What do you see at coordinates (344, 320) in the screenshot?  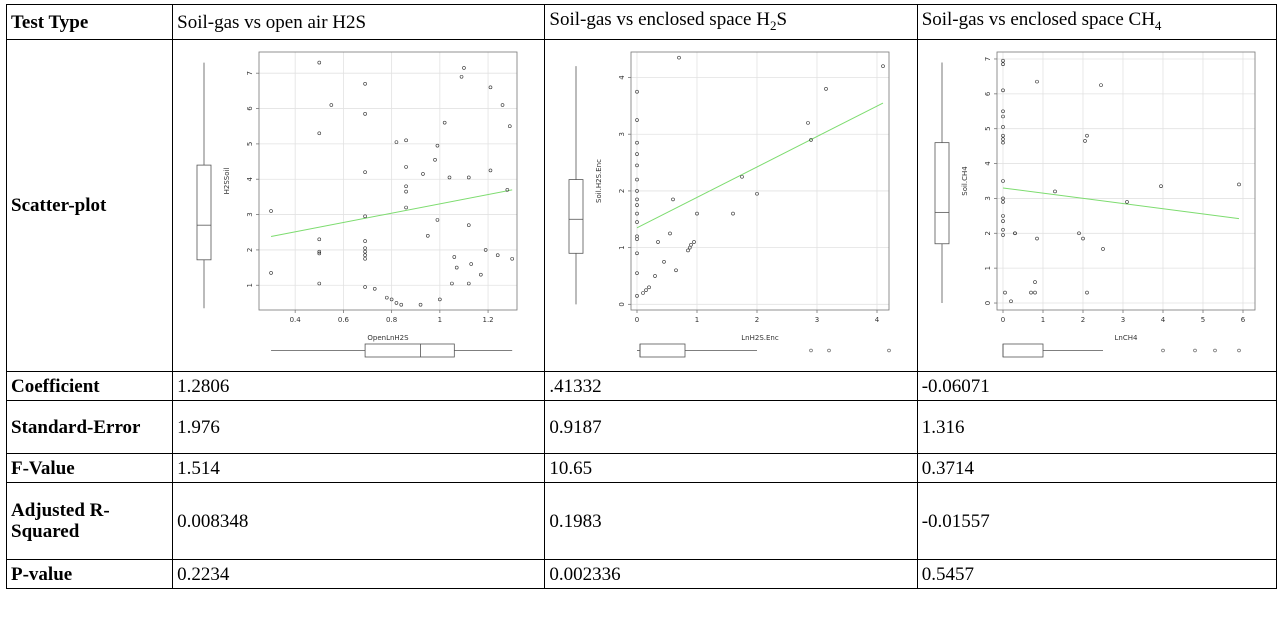 I see `x-tick-label: 0.6` at bounding box center [344, 320].